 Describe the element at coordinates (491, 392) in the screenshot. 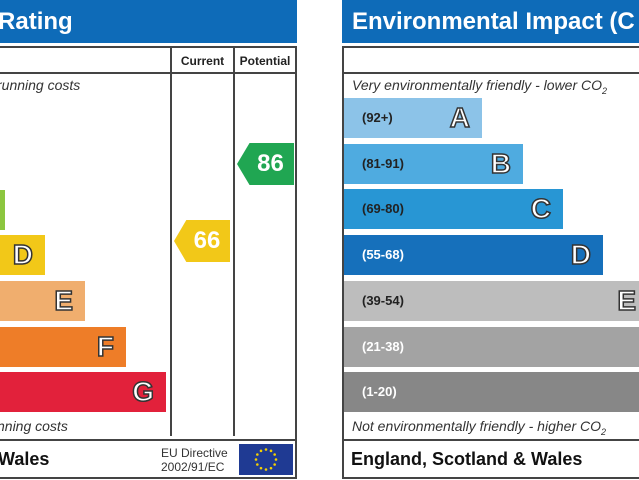

I see `band-row6: (1-20)` at that location.